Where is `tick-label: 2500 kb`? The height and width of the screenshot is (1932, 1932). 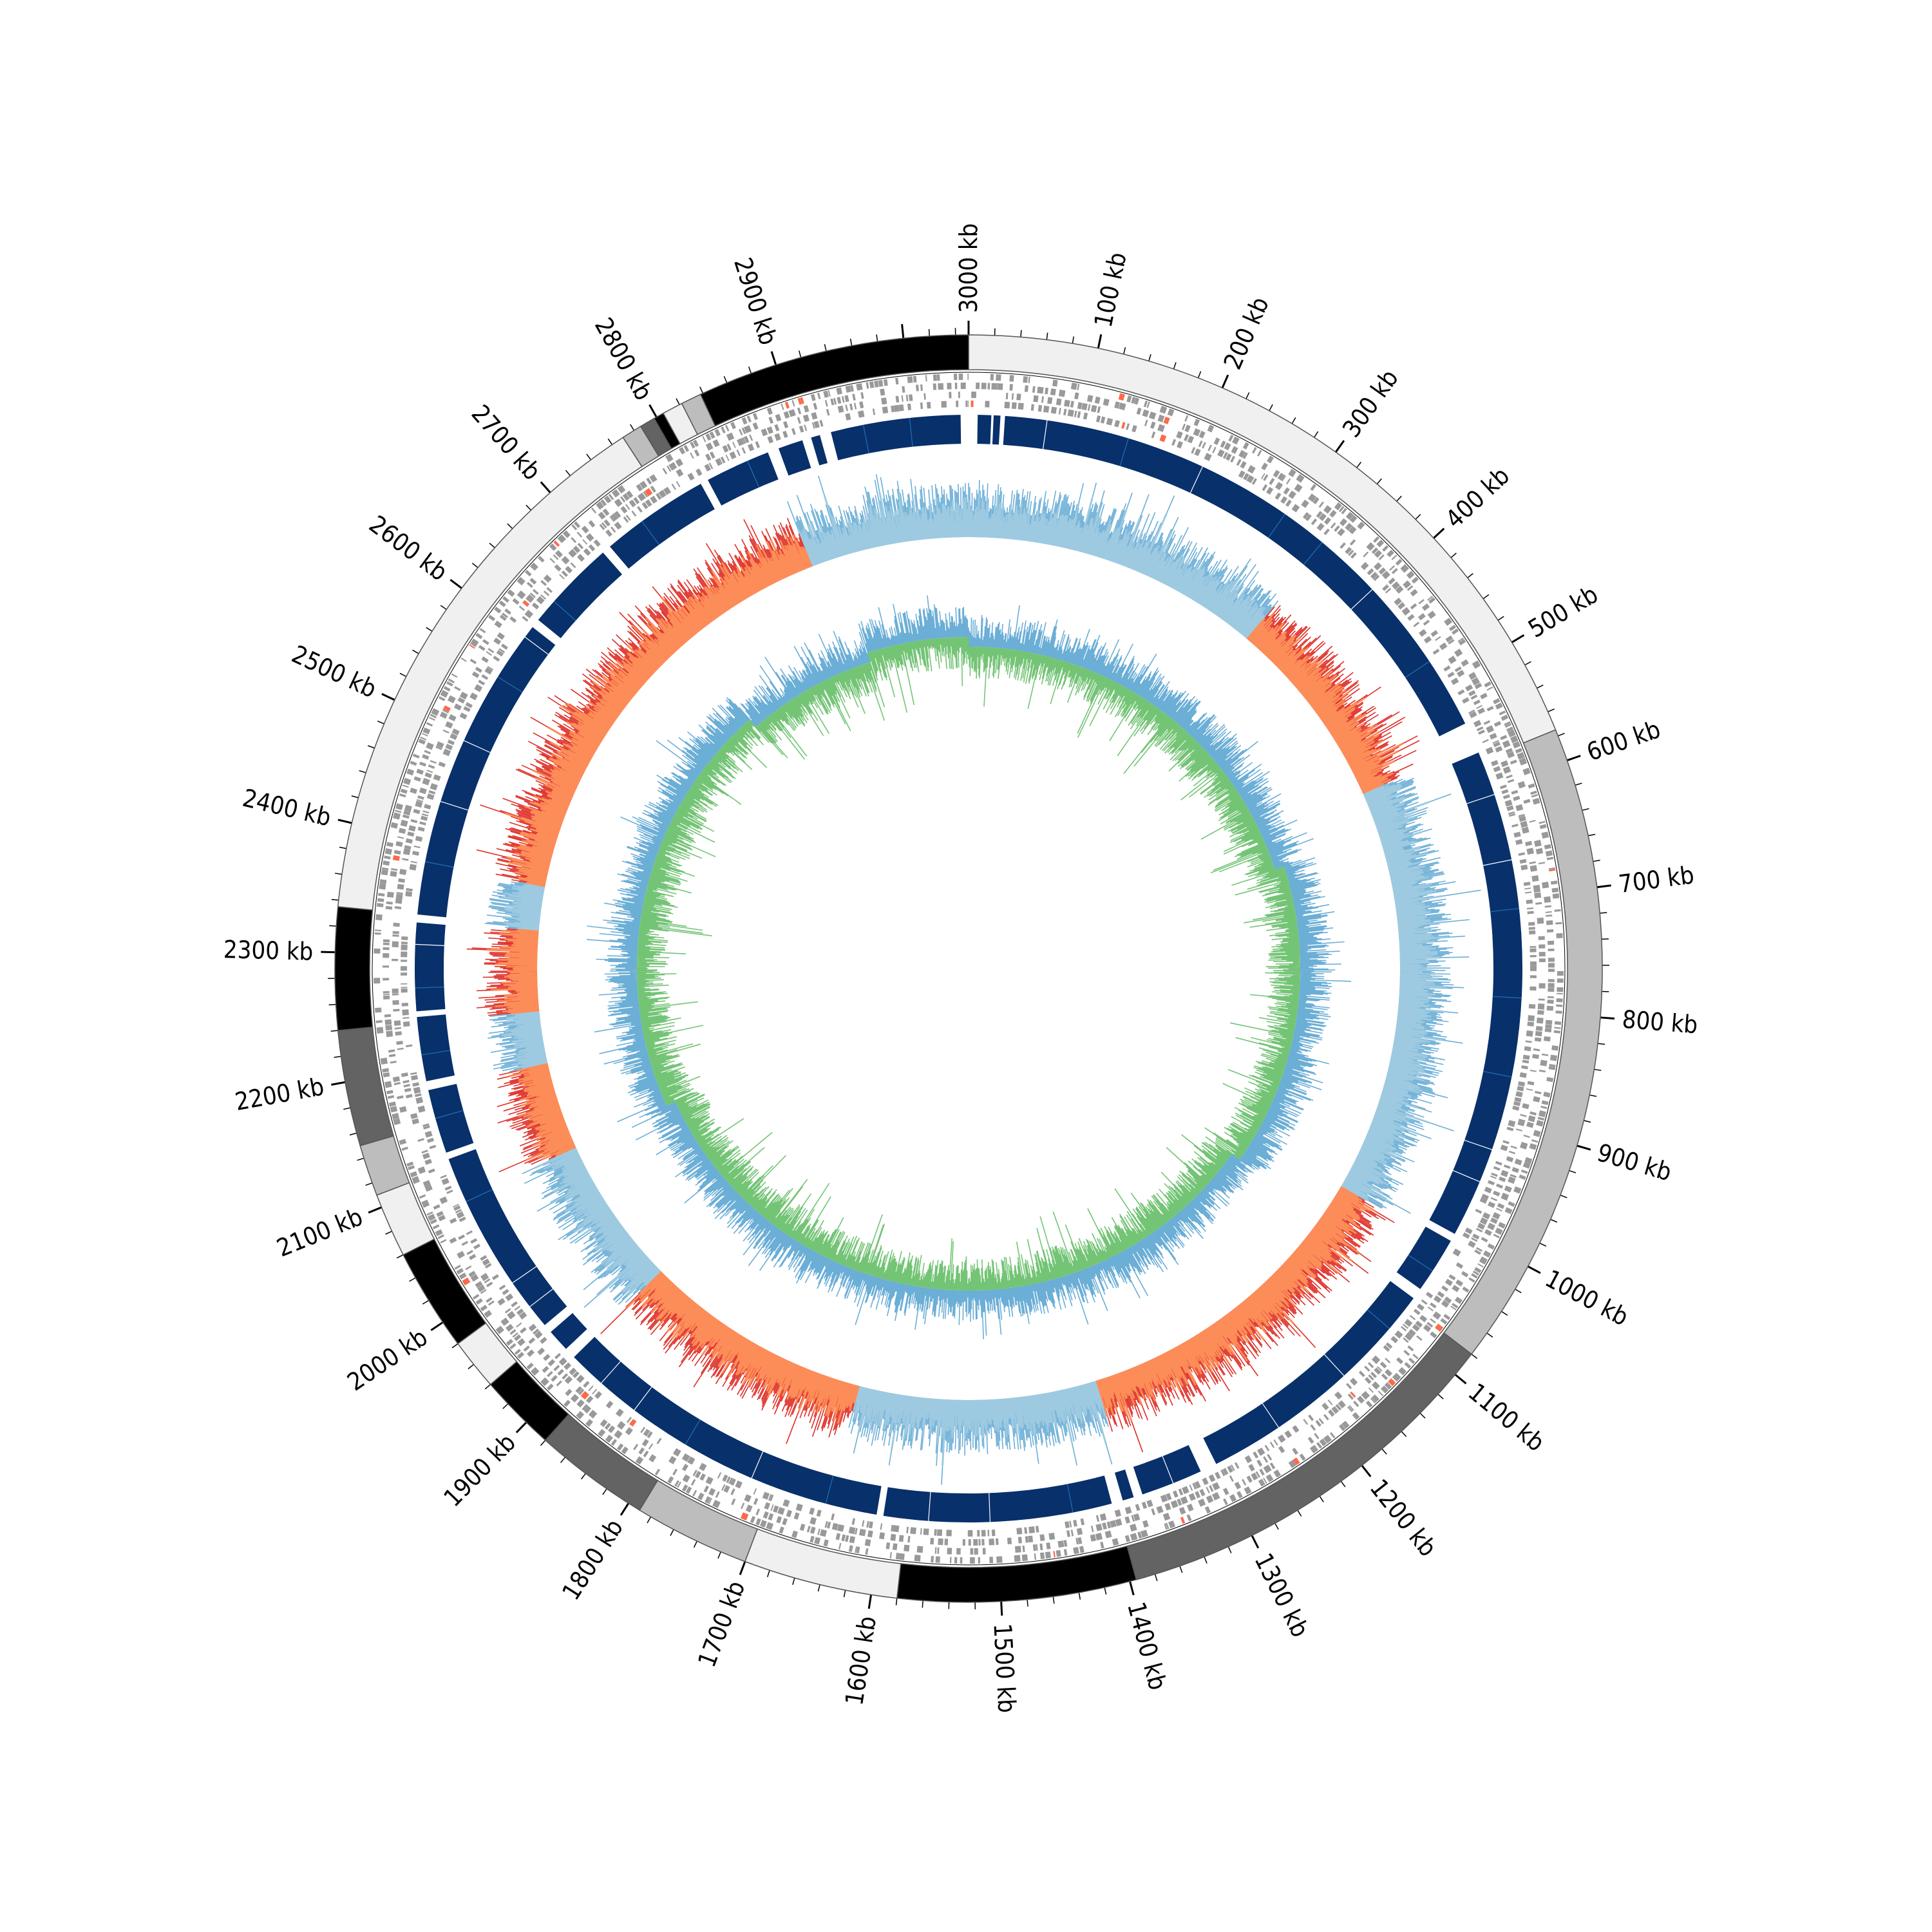 tick-label: 2500 kb is located at coordinates (334, 671).